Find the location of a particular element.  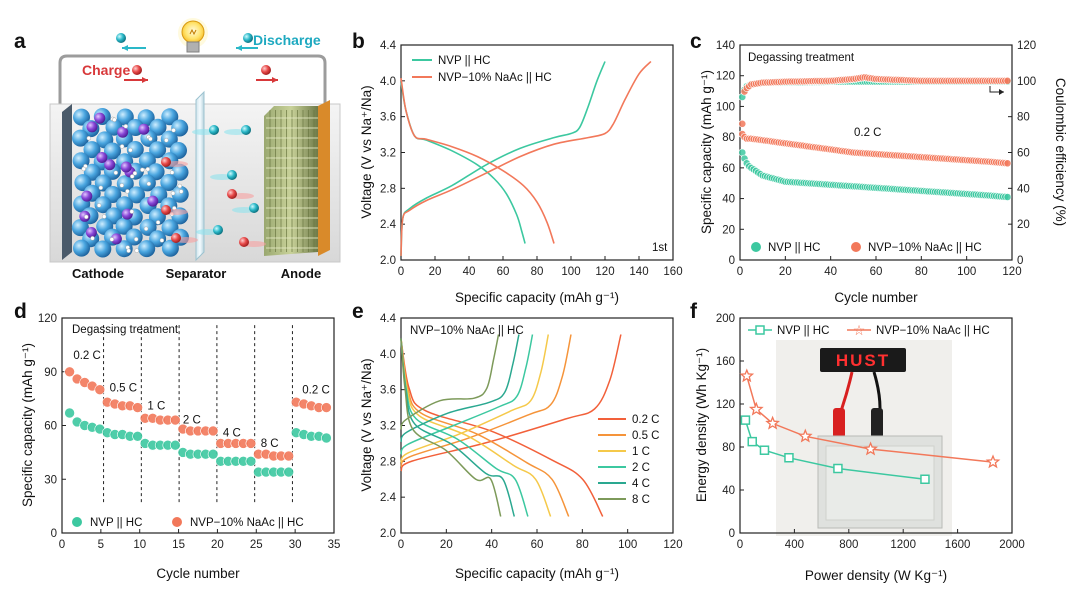

discharge-curve is located at coordinates (476, 427).